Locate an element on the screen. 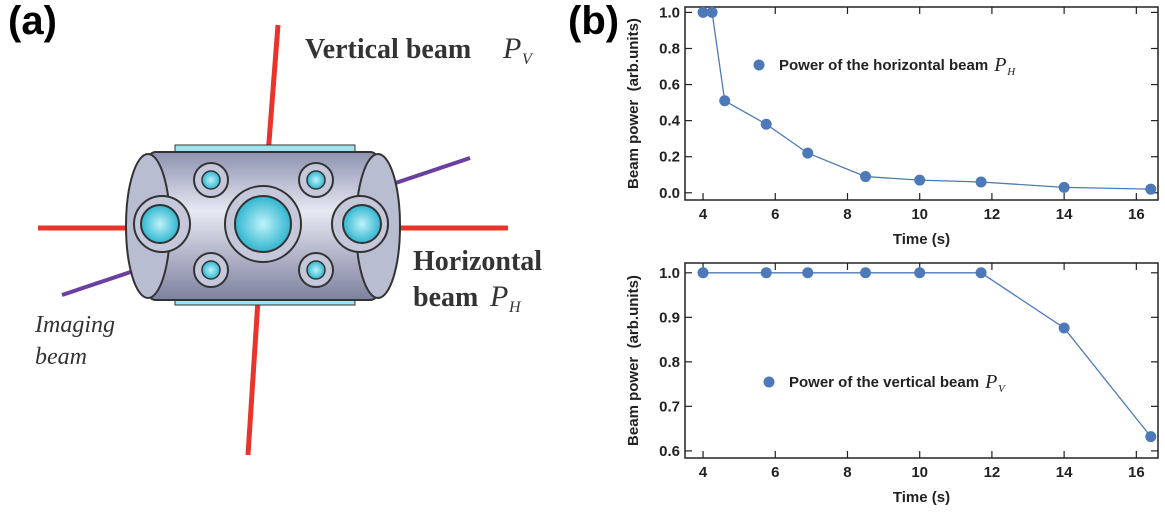 The width and height of the screenshot is (1165, 515). imaging-label: beam is located at coordinates (61, 357).